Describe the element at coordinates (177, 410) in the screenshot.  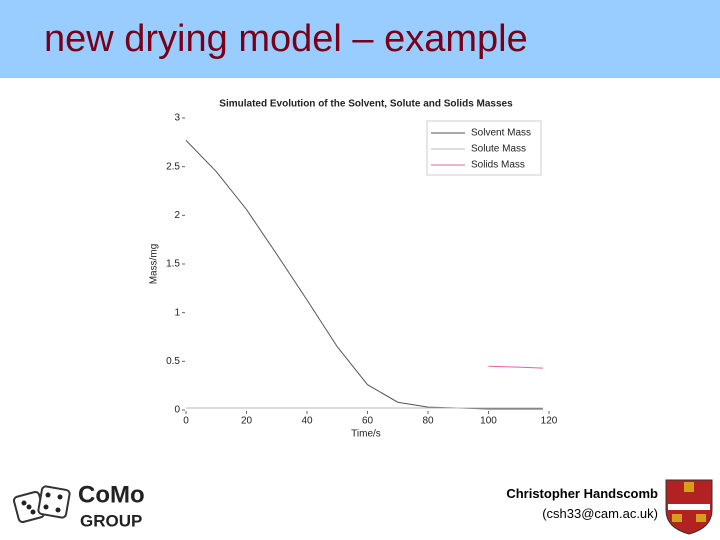
I see `y-tick-label: 0` at that location.